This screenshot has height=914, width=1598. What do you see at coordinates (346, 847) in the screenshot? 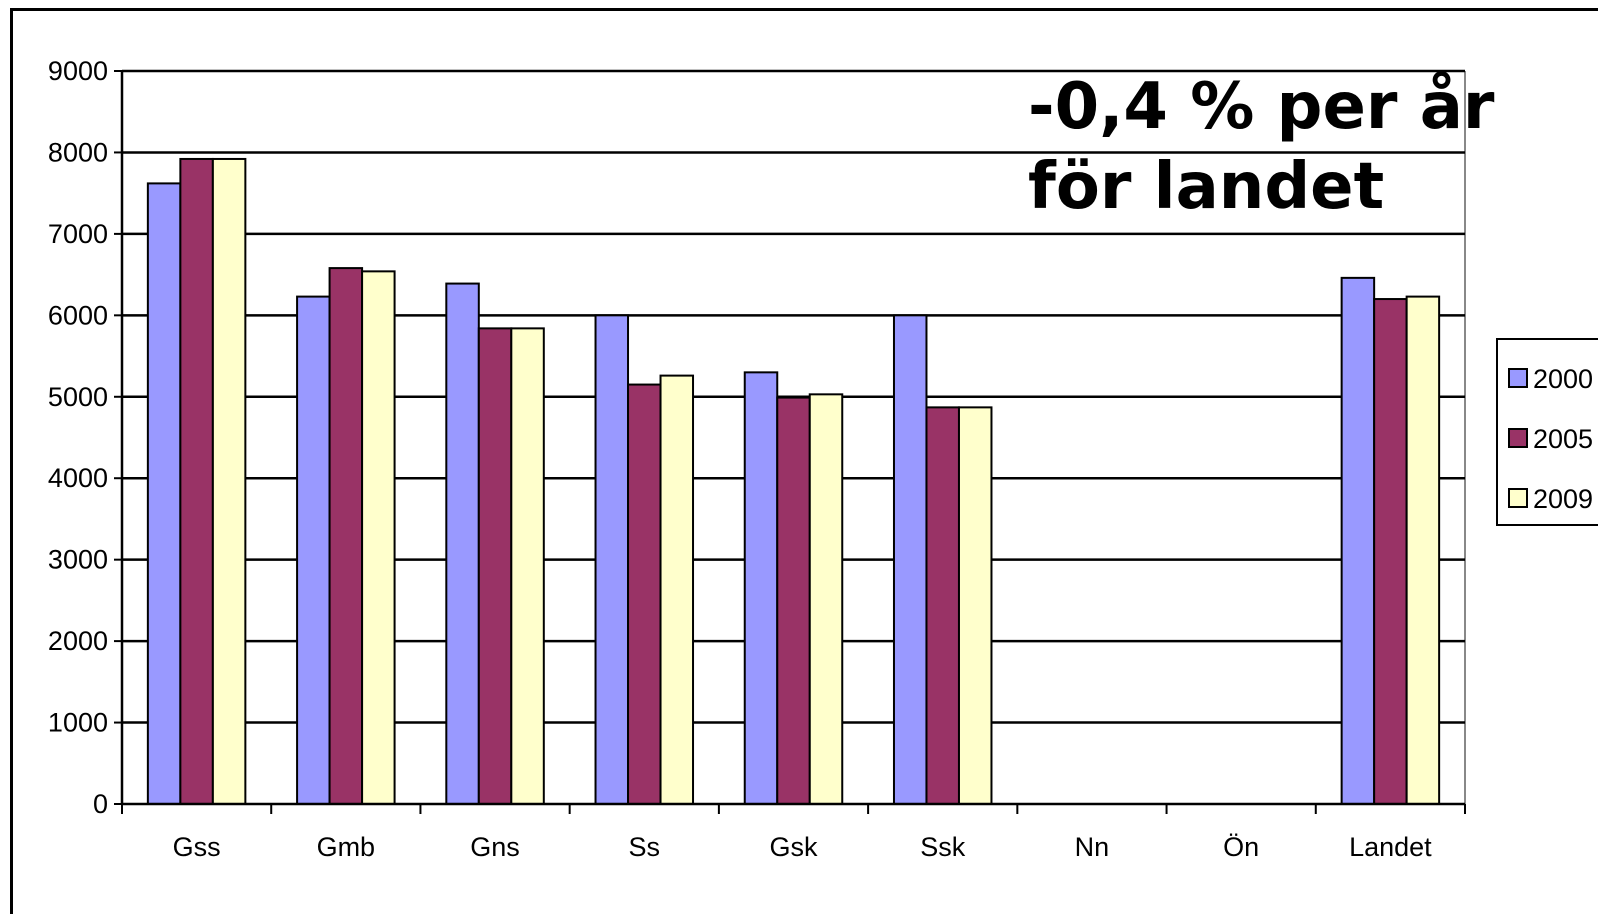
I see `x-tick-label: Gmb` at bounding box center [346, 847].